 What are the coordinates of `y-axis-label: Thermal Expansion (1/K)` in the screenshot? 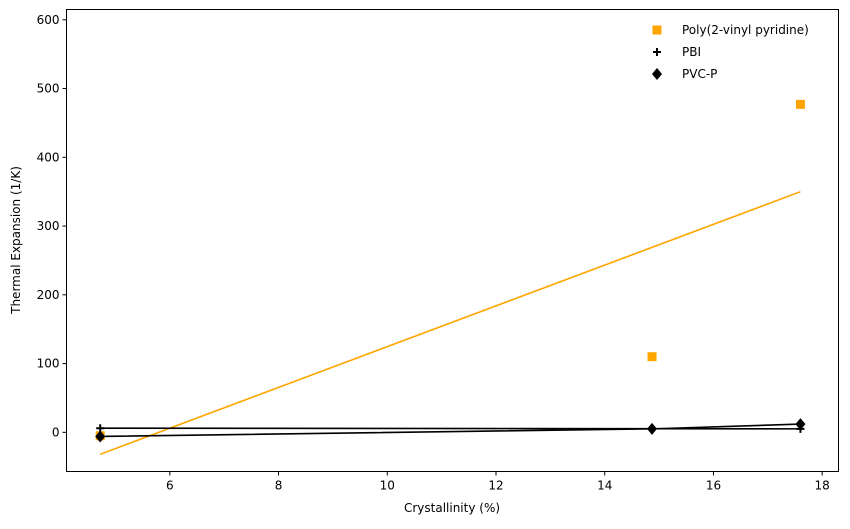 It's located at (16, 240).